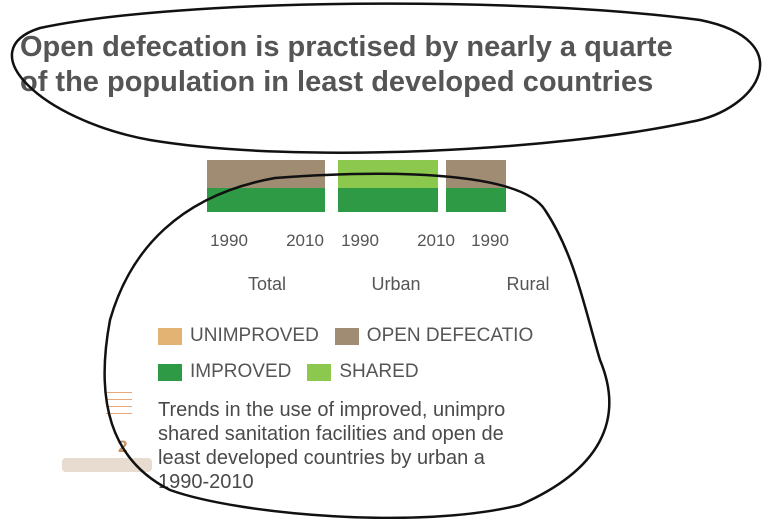 This screenshot has width=773, height=519. I want to click on bar-segment-3-shared, so click(412, 174).